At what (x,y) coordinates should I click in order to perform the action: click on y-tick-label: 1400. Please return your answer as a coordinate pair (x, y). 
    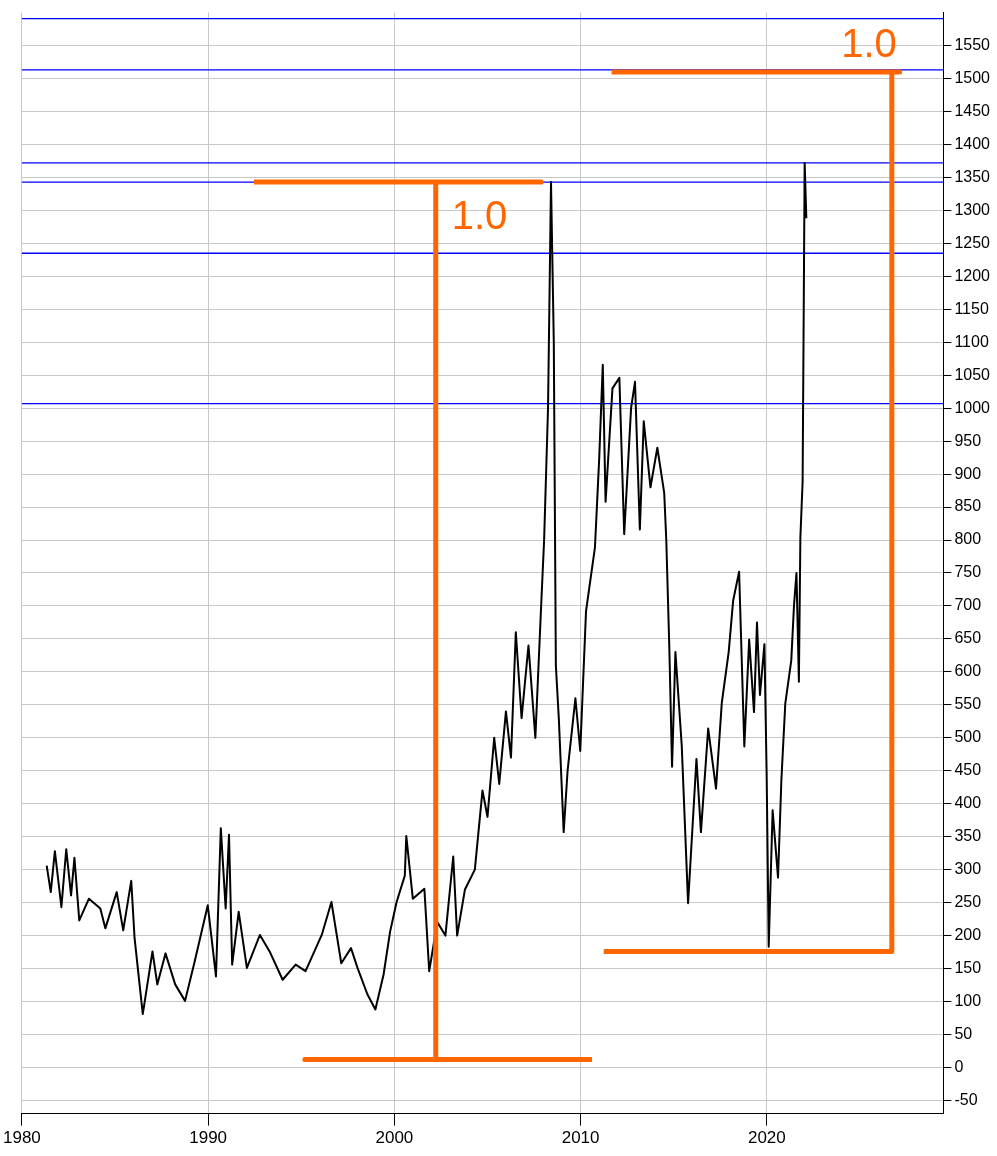
    Looking at the image, I should click on (972, 143).